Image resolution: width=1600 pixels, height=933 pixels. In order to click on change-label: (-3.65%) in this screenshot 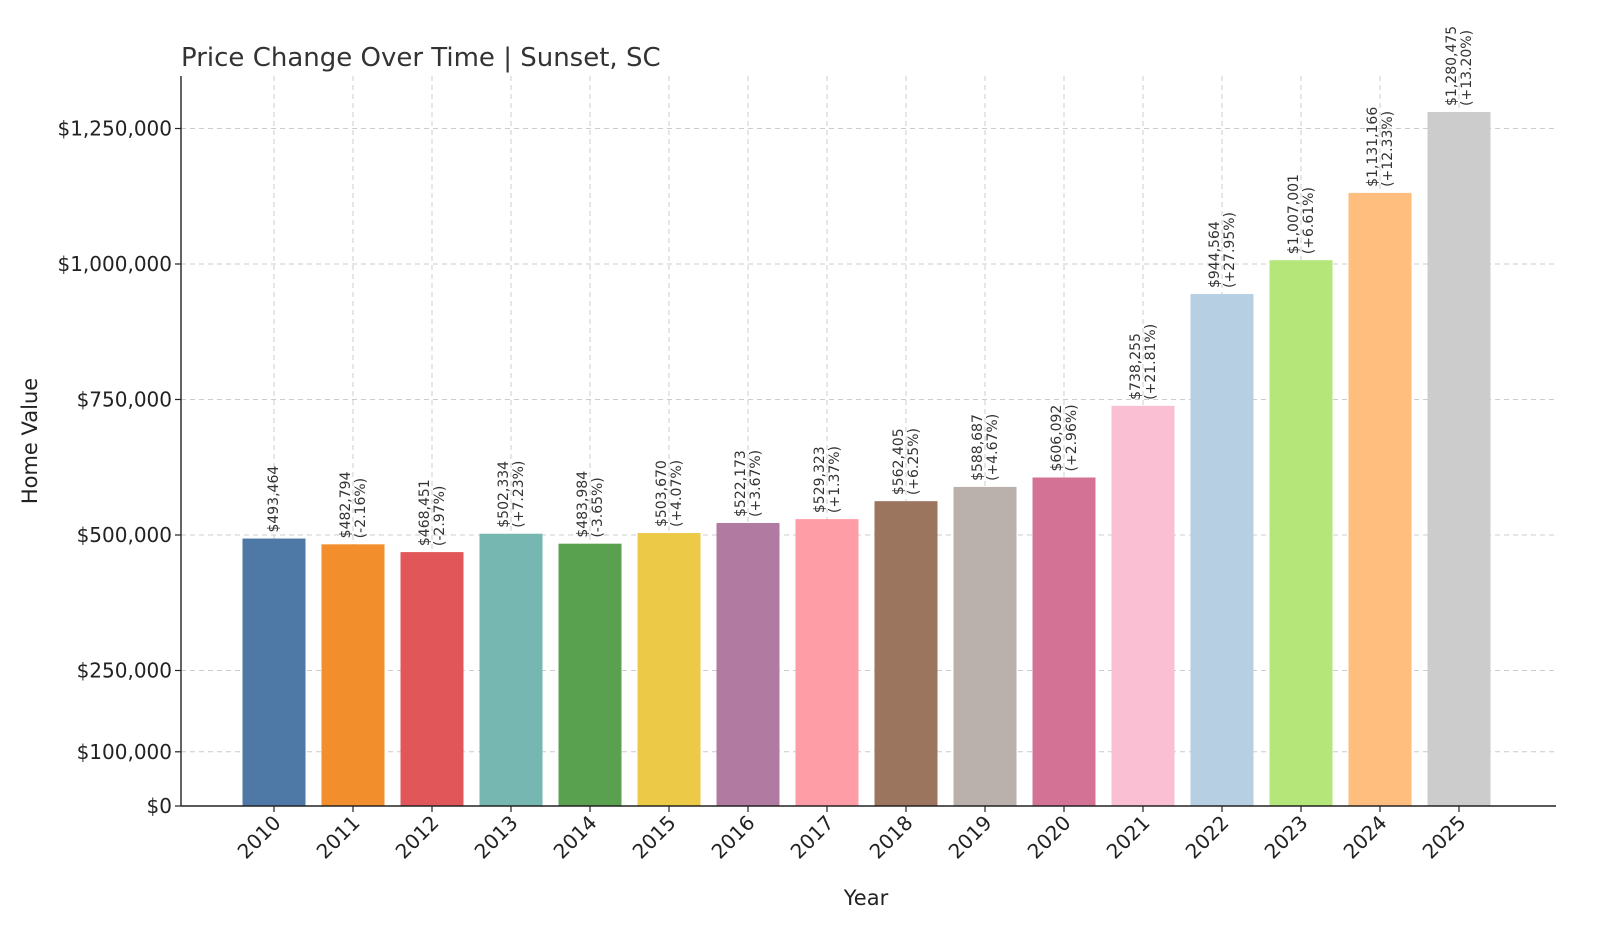, I will do `click(598, 507)`.